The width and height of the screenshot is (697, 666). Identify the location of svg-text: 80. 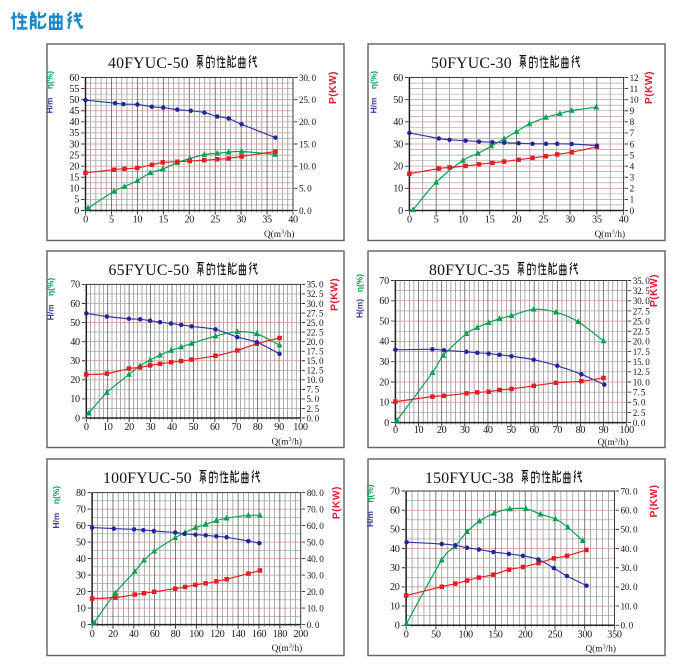
(176, 634).